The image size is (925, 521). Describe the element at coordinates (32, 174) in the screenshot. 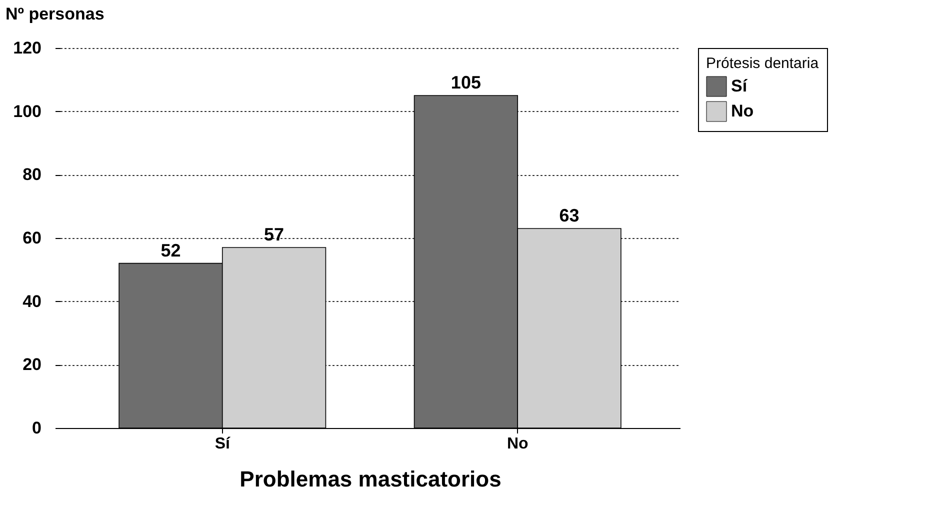

I see `y-tick-label: 80` at that location.